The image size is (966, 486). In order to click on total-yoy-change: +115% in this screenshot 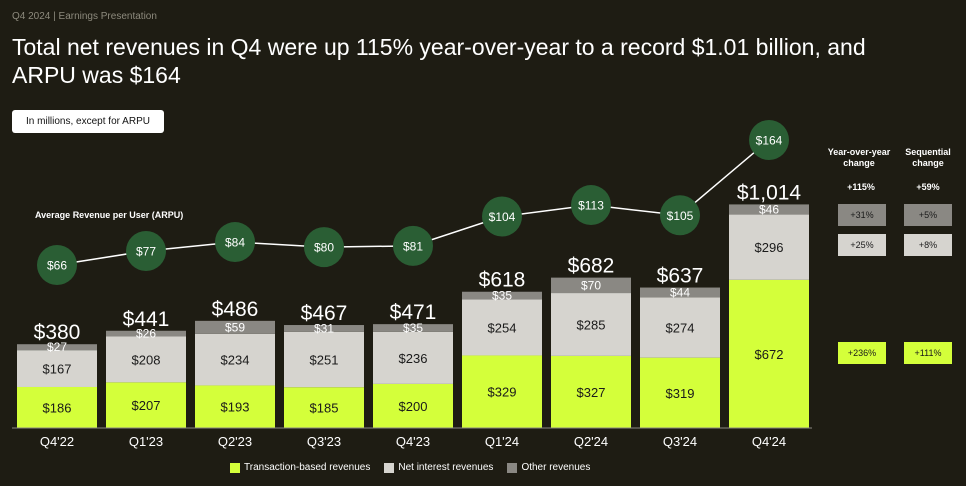, I will do `click(861, 187)`.